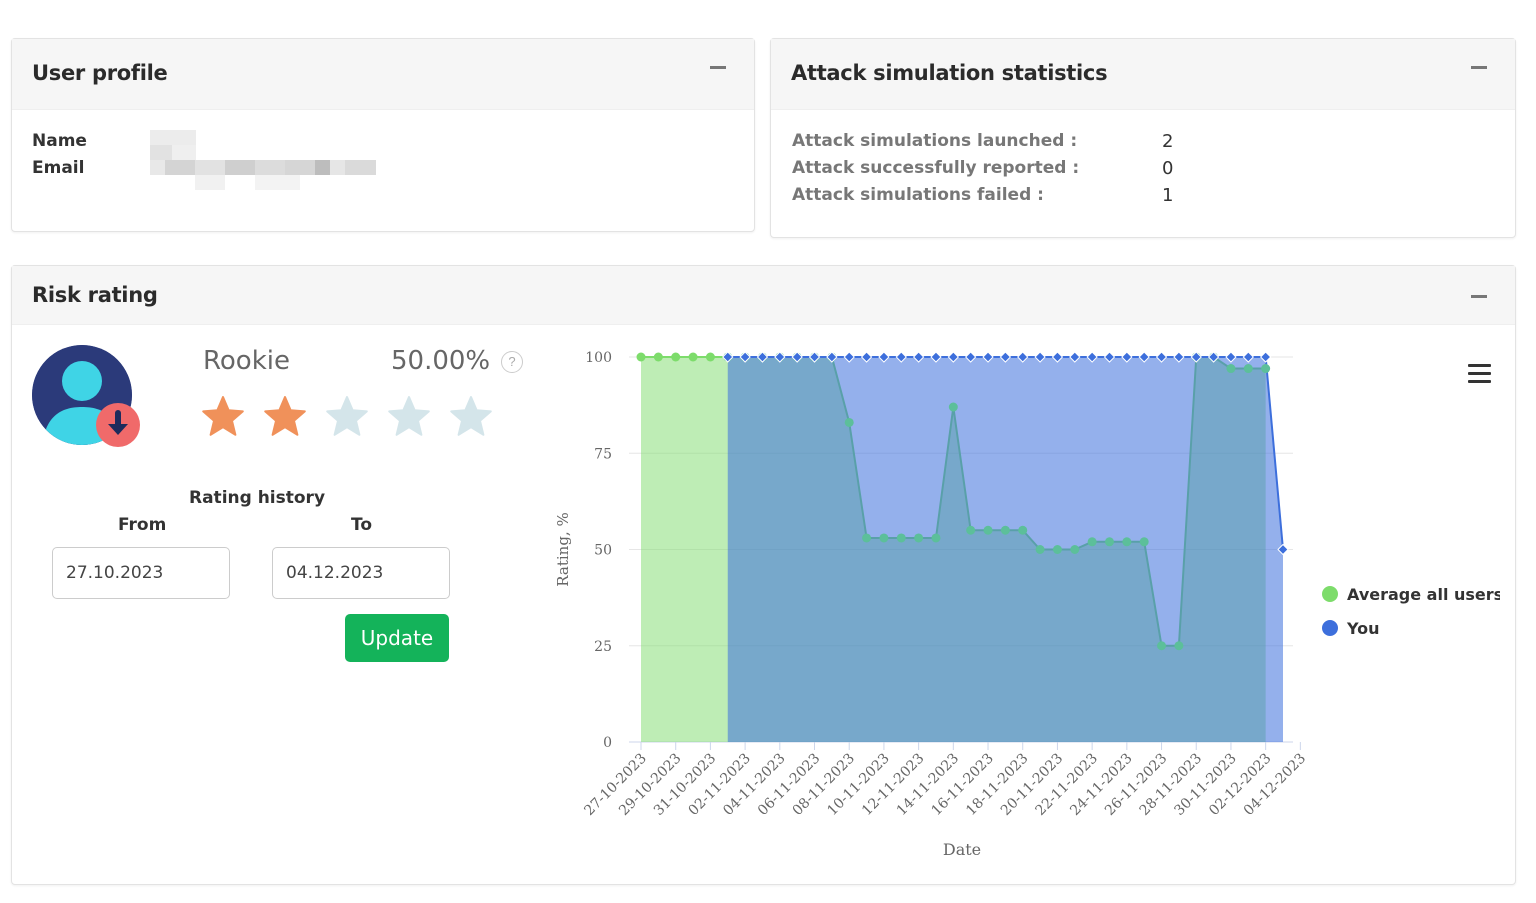 The width and height of the screenshot is (1536, 903). I want to click on risk-percent-value: 50.00%, so click(441, 361).